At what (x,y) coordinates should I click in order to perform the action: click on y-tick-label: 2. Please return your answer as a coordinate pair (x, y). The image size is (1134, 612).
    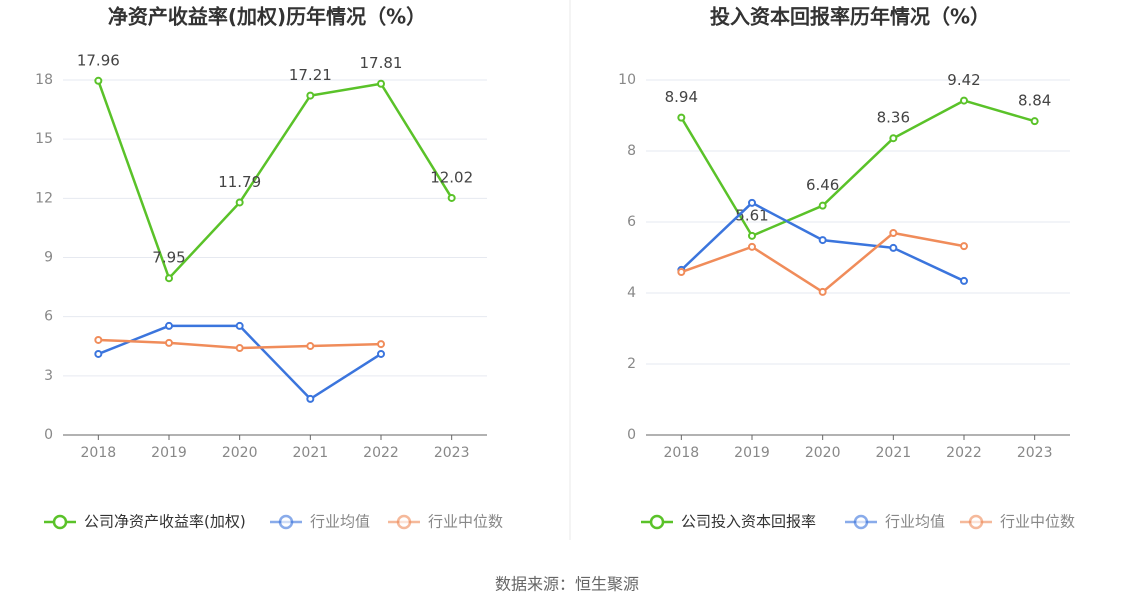
    Looking at the image, I should click on (631, 364).